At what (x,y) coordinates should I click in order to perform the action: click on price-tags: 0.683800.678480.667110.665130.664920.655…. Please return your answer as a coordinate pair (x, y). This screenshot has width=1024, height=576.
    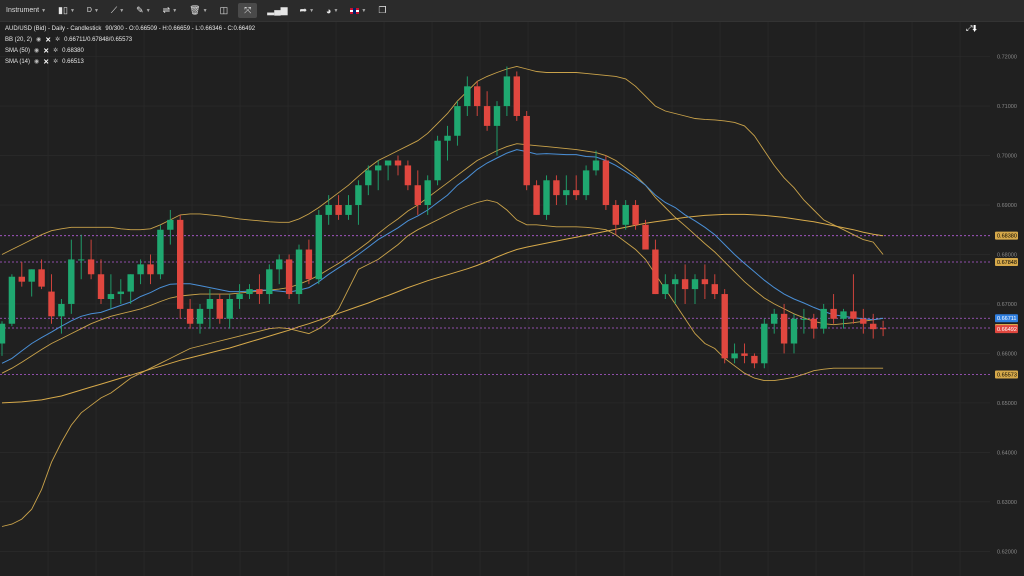
    Looking at the image, I should click on (1006, 305).